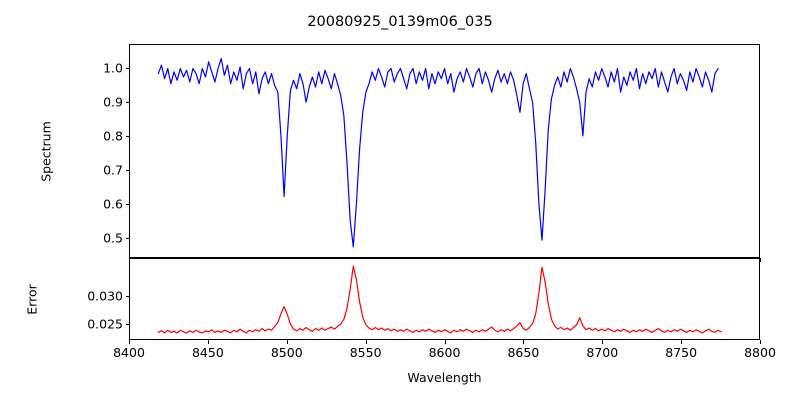 The height and width of the screenshot is (400, 800). I want to click on x-tick-label: 8800, so click(760, 352).